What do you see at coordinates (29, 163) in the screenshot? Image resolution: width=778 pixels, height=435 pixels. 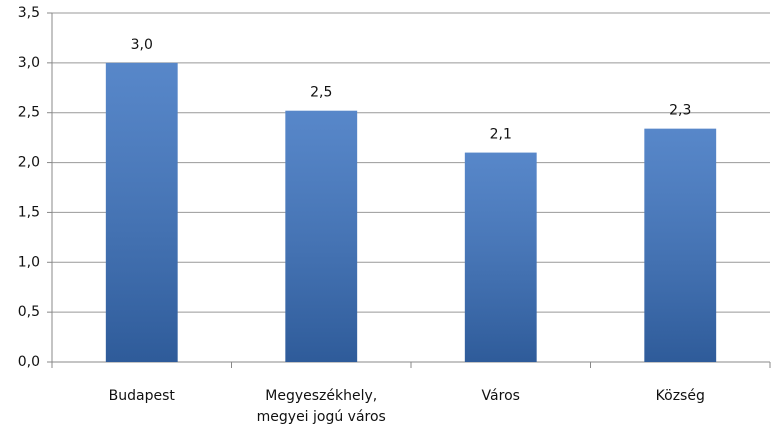 I see `y-tick-label: 2,0` at bounding box center [29, 163].